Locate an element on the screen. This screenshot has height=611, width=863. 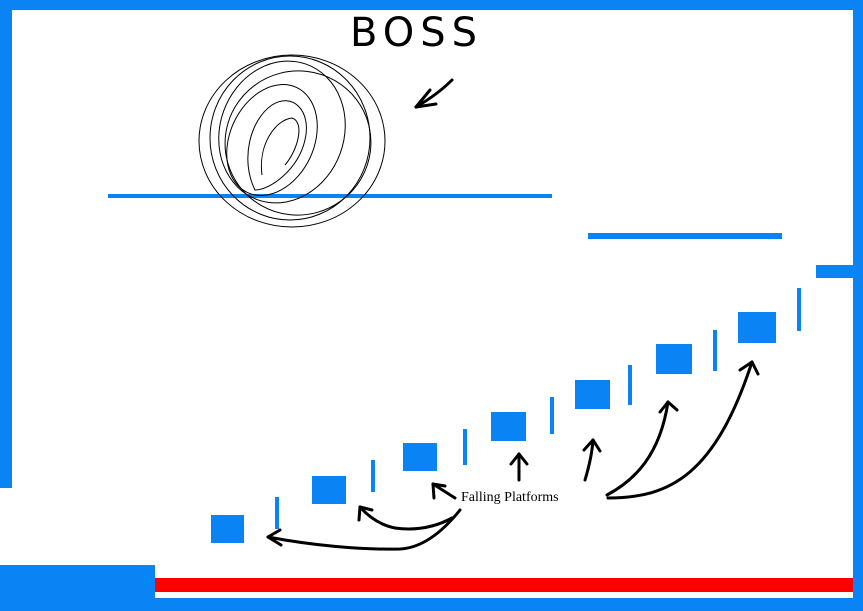
upper-right-platform is located at coordinates (685, 236).